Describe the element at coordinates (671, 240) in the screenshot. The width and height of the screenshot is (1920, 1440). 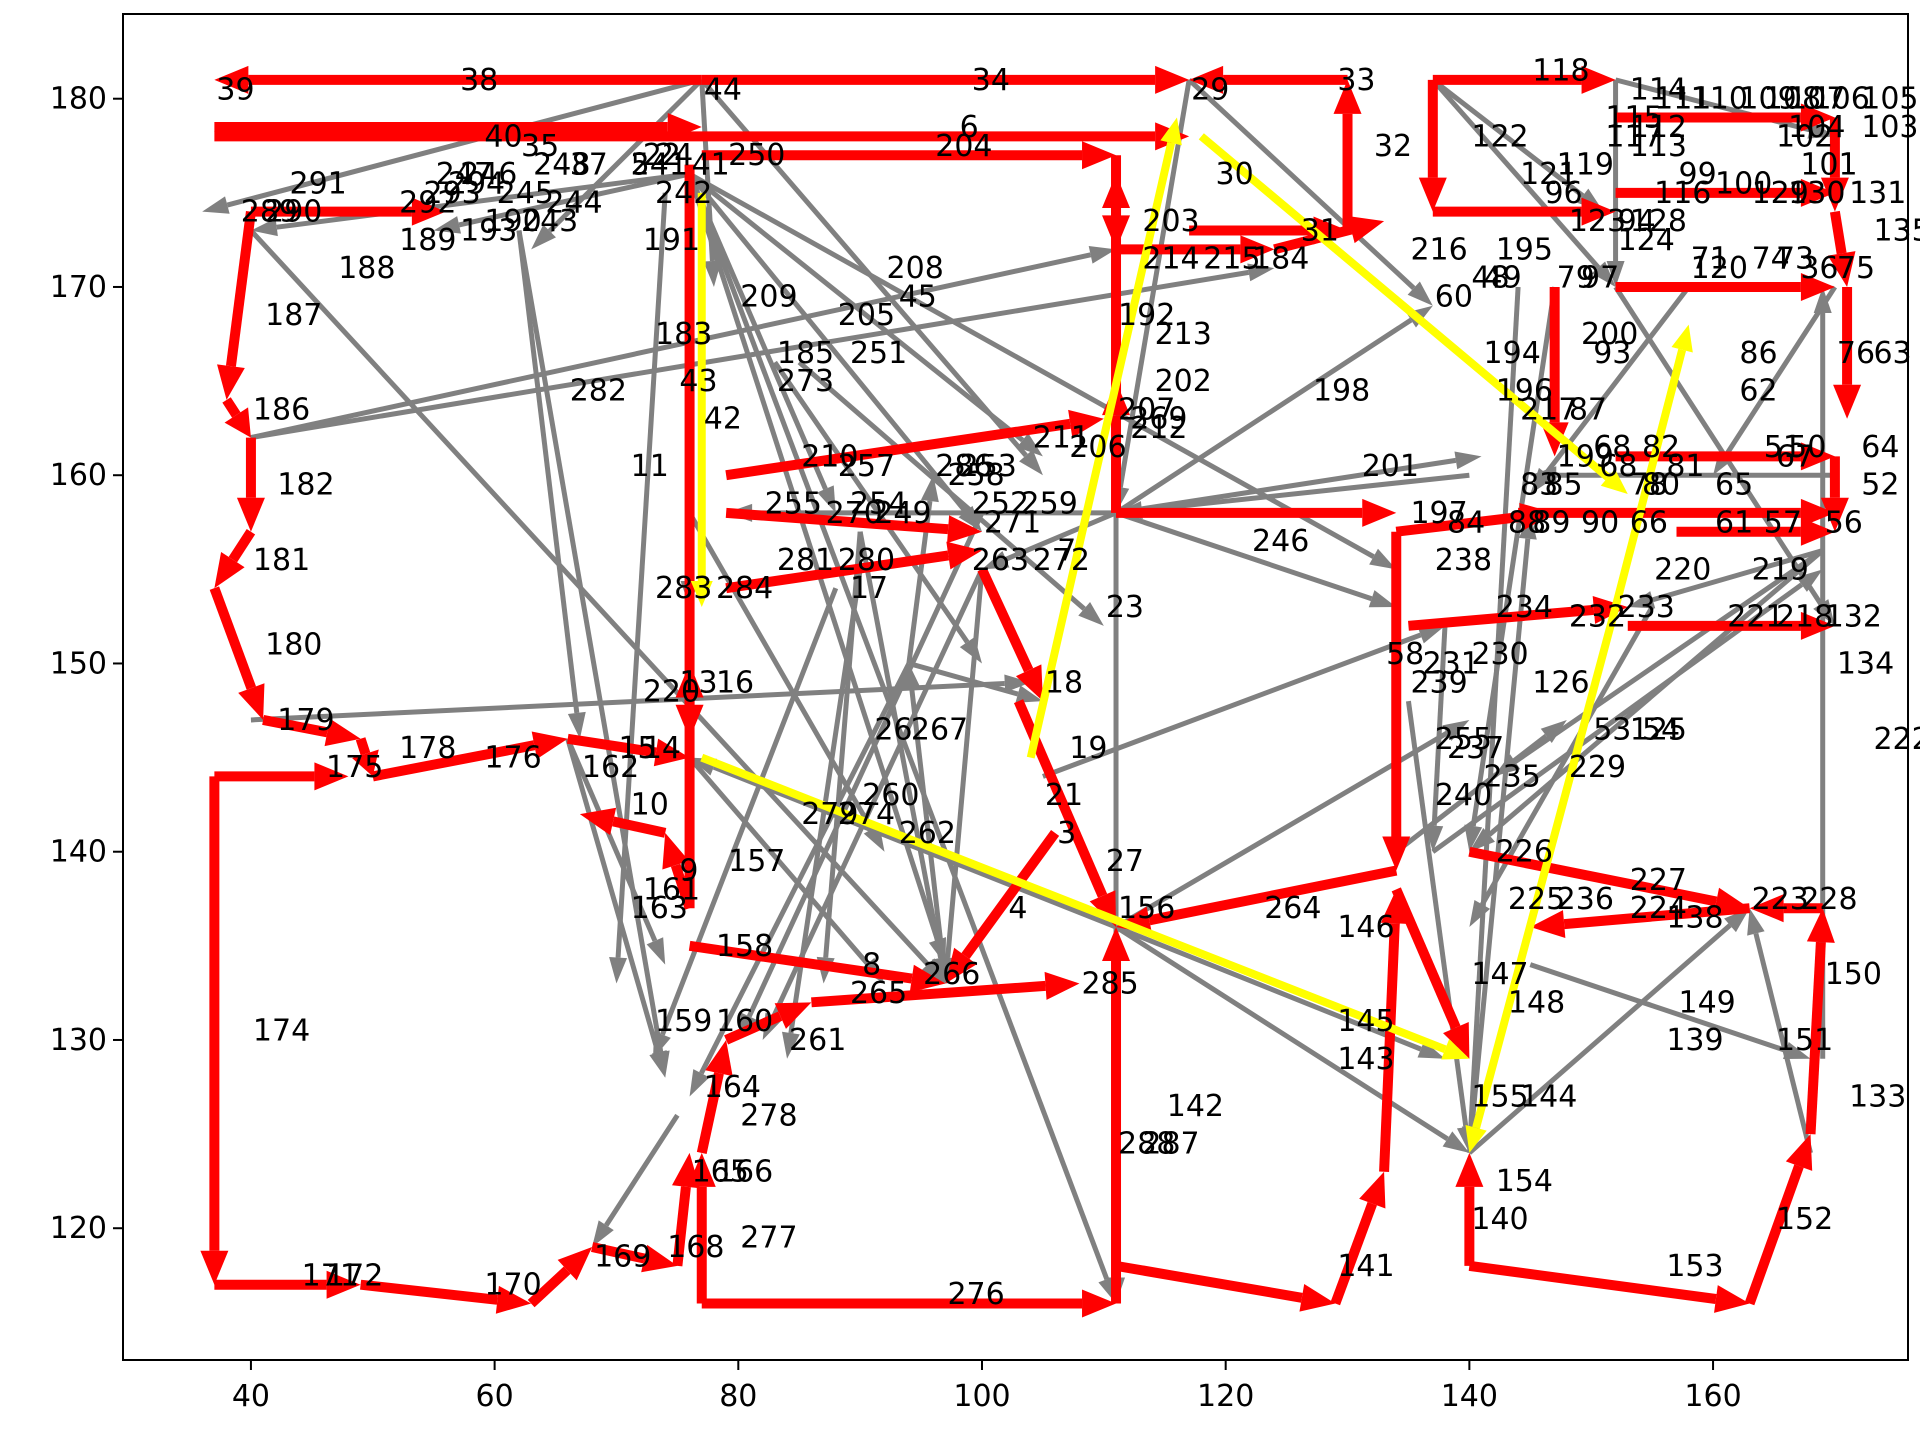
I see `node-label: 191` at that location.